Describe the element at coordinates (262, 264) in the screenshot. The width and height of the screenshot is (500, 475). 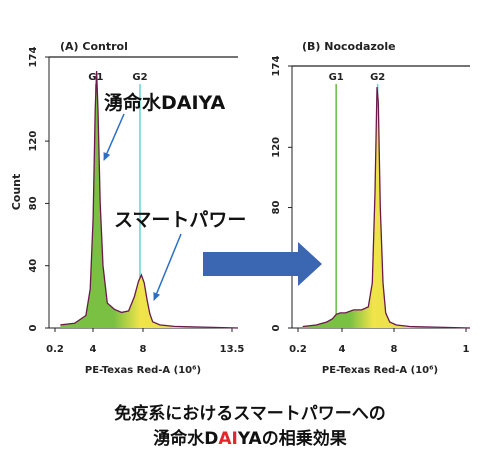
I see `transition-arrow` at that location.